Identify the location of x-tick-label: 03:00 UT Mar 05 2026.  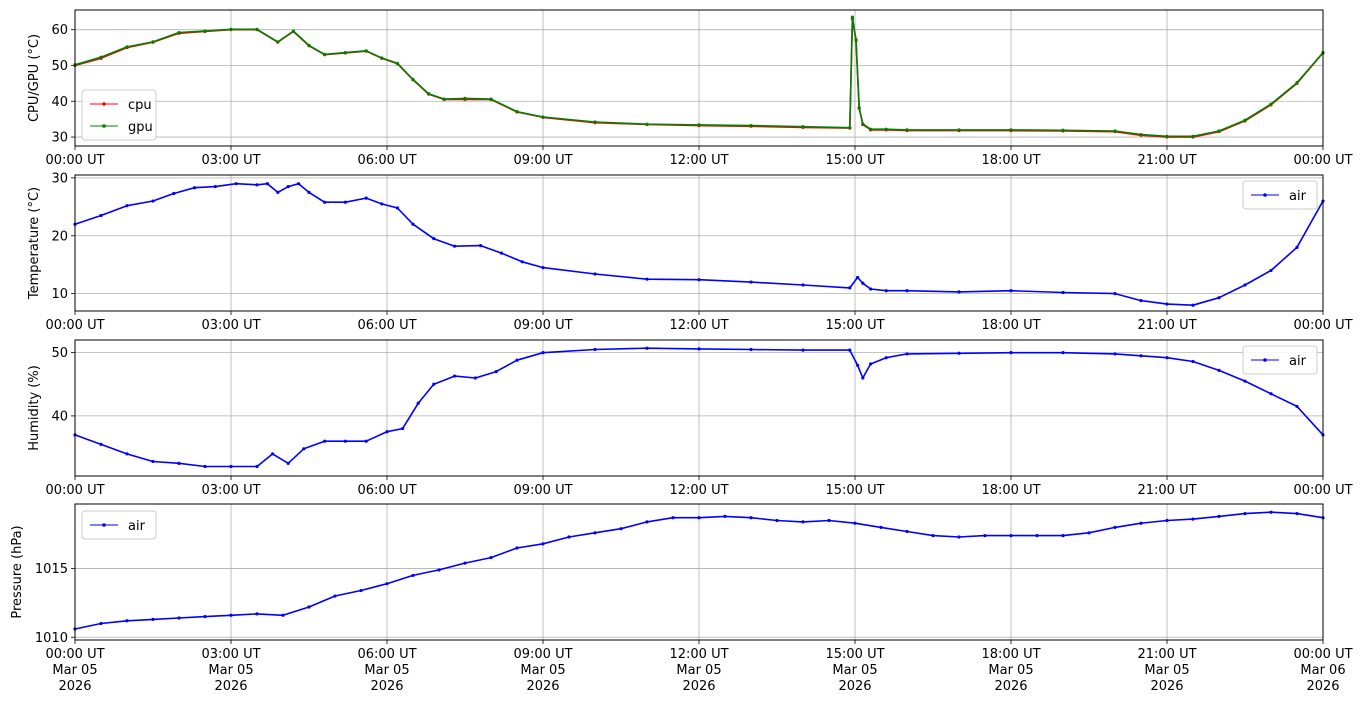
(230, 670).